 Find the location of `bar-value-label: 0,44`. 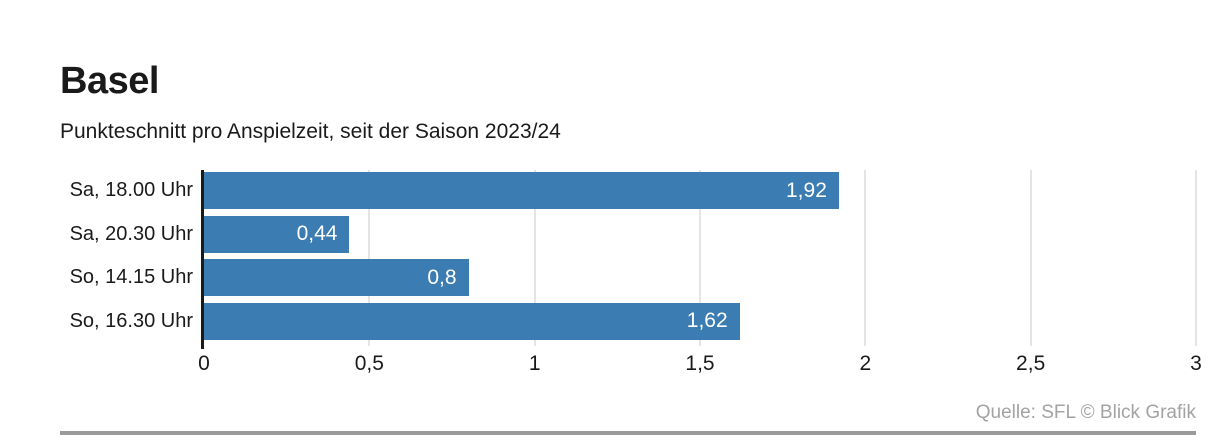

bar-value-label: 0,44 is located at coordinates (317, 233).